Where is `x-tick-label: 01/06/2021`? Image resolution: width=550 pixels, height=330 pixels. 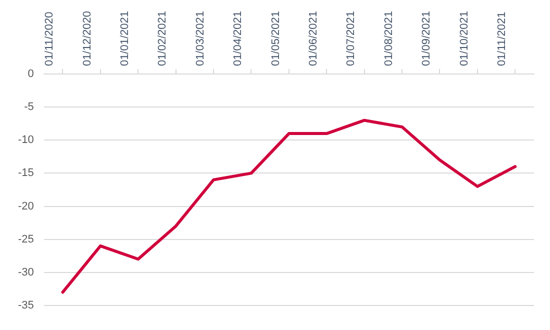 x-tick-label: 01/06/2021 is located at coordinates (313, 38).